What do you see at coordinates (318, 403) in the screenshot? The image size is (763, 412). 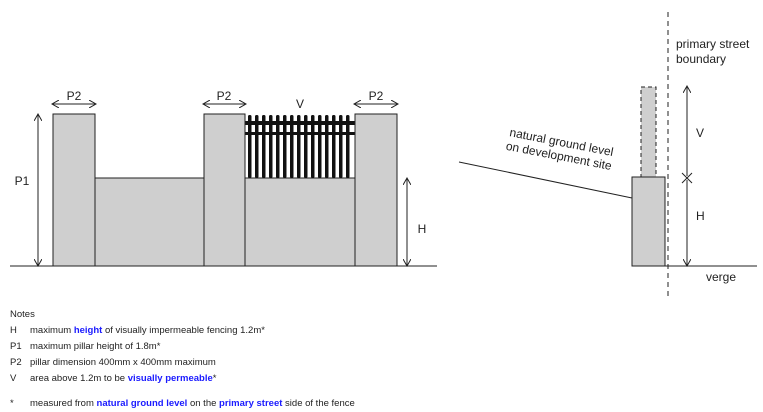 I see `footnote-after: side of the fence` at bounding box center [318, 403].